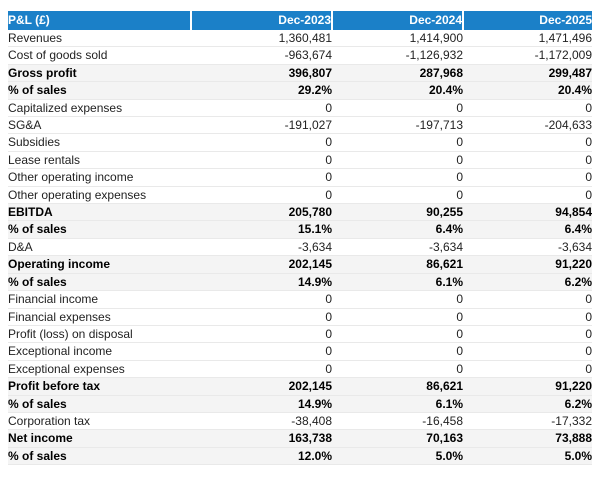 The height and width of the screenshot is (491, 600). What do you see at coordinates (527, 90) in the screenshot?
I see `cell-value: 20.4%` at bounding box center [527, 90].